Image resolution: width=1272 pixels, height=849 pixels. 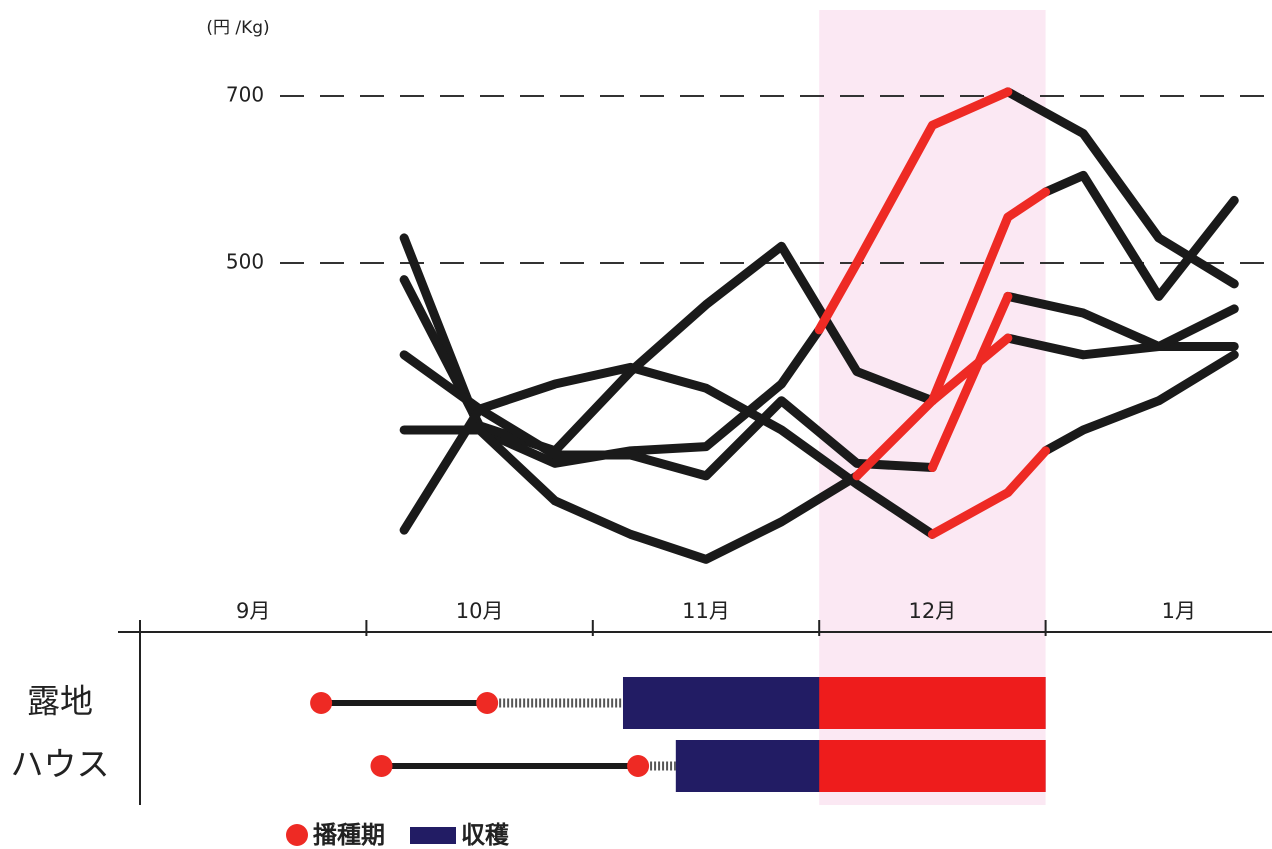 What do you see at coordinates (480, 611) in the screenshot?
I see `x-tick-label: 10月` at bounding box center [480, 611].